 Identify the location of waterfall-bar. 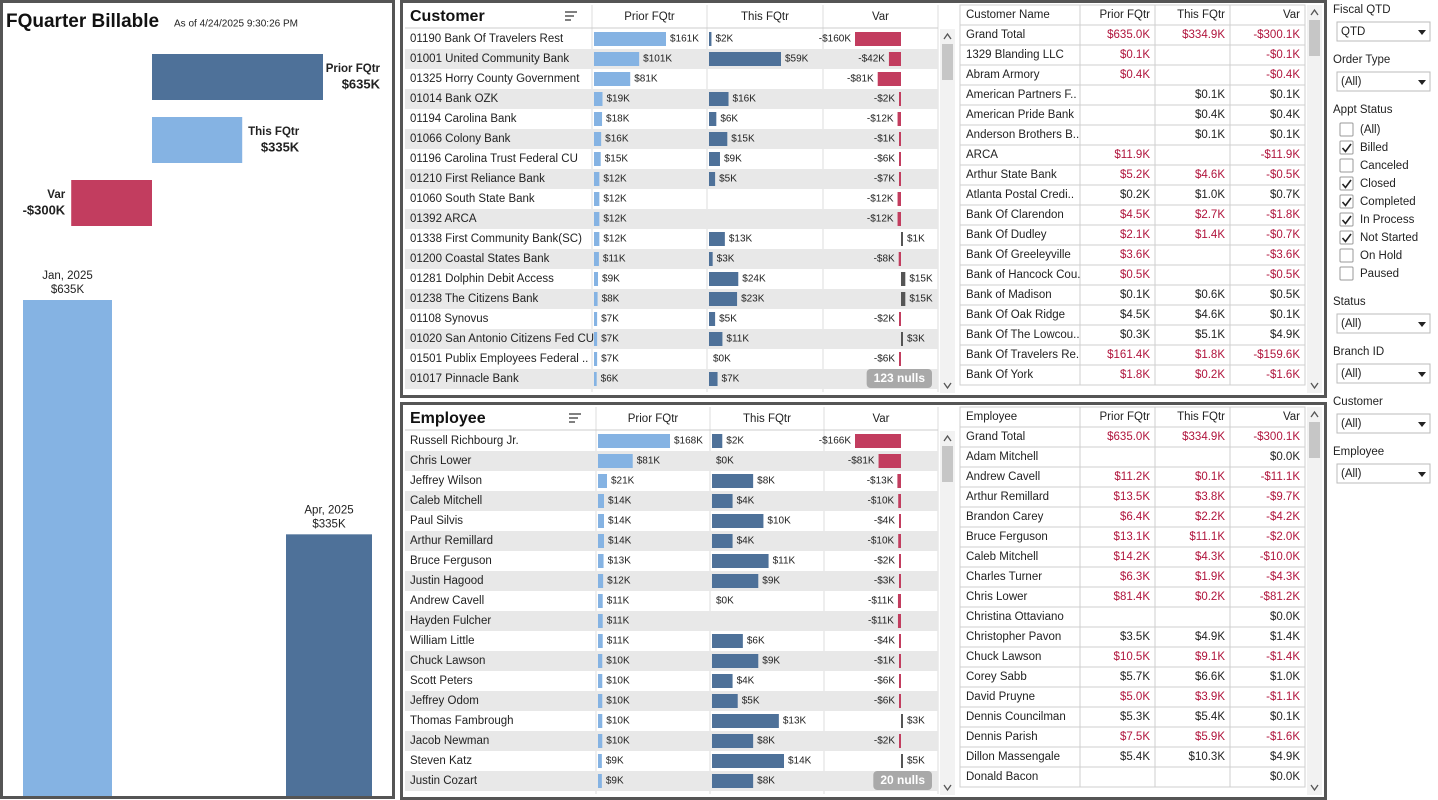
(111, 203).